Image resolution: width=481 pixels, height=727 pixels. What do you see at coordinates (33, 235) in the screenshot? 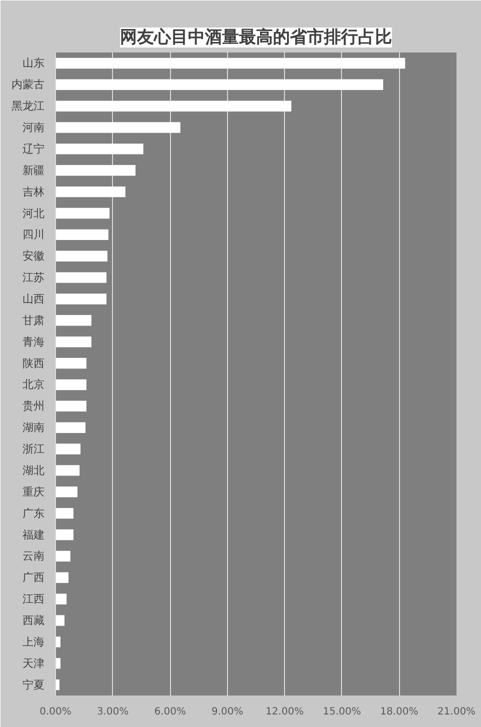
I see `y-tick-label: 四川` at bounding box center [33, 235].